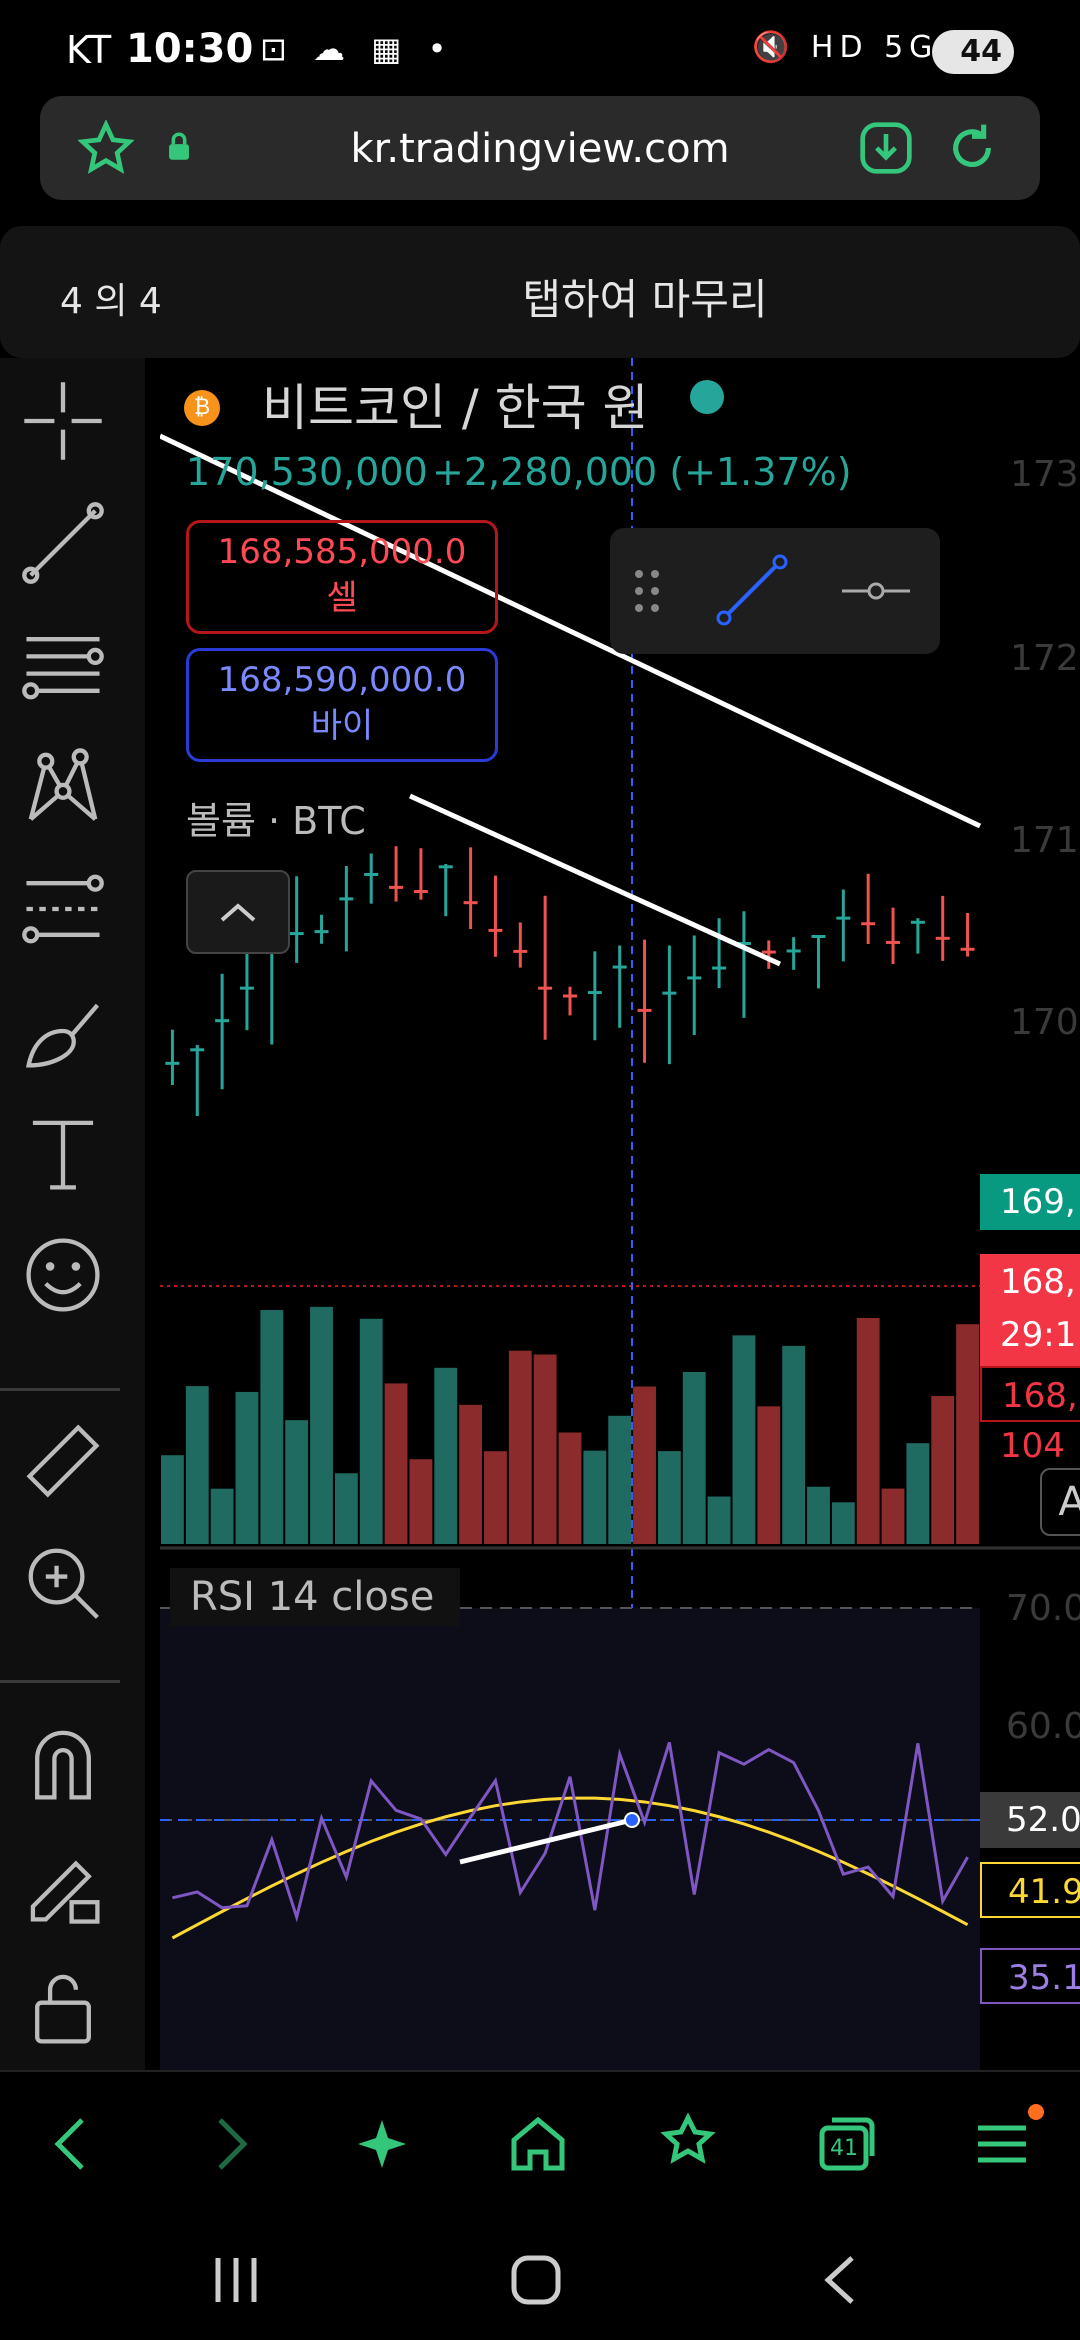  What do you see at coordinates (972, 148) in the screenshot?
I see `refresh-icon` at bounding box center [972, 148].